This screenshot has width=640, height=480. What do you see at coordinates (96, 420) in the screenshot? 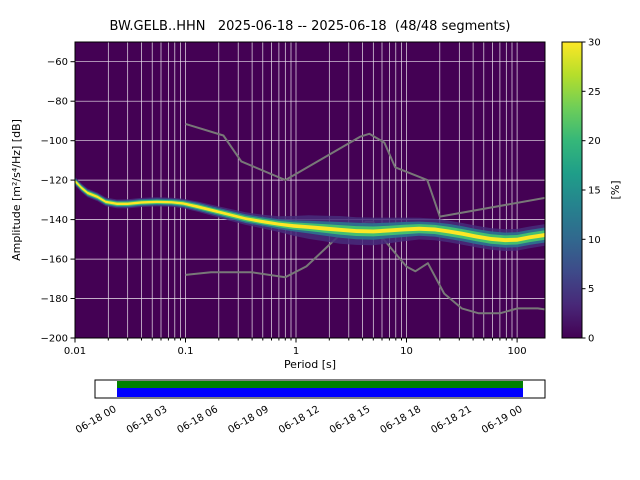
I see `timeline-tick-label: 06-18 00` at bounding box center [96, 420].